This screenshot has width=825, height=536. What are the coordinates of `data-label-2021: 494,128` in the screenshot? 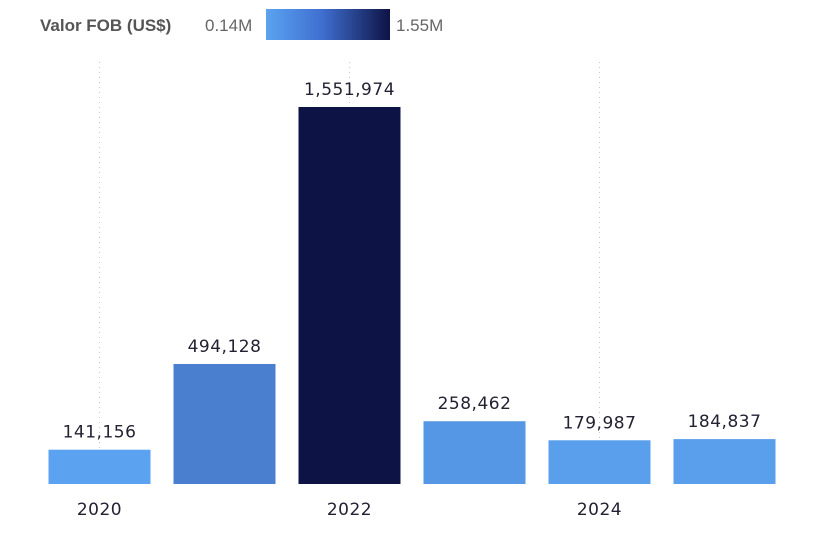 It's located at (225, 347).